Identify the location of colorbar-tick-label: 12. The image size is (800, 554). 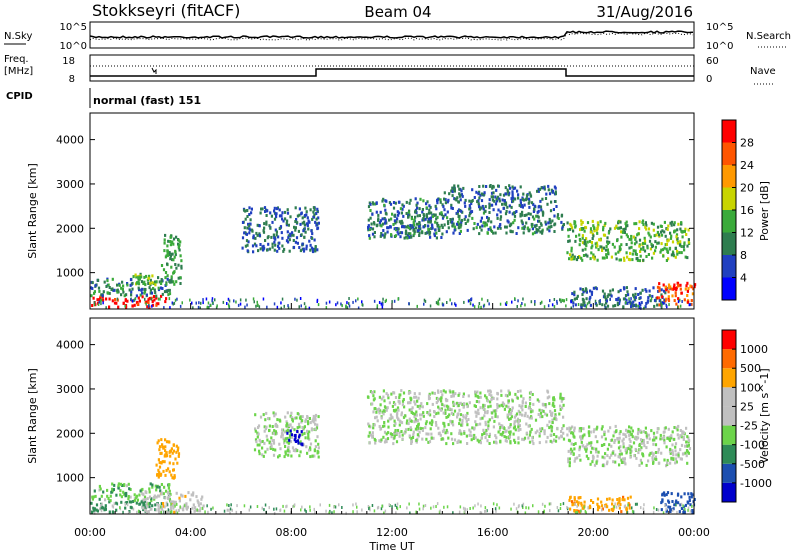
(747, 233).